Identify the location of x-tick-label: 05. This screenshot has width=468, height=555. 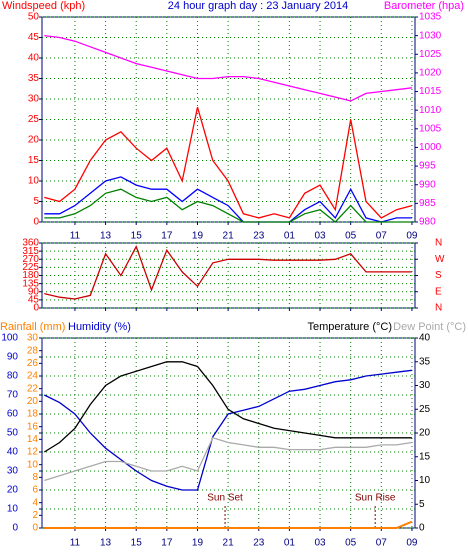
(351, 236).